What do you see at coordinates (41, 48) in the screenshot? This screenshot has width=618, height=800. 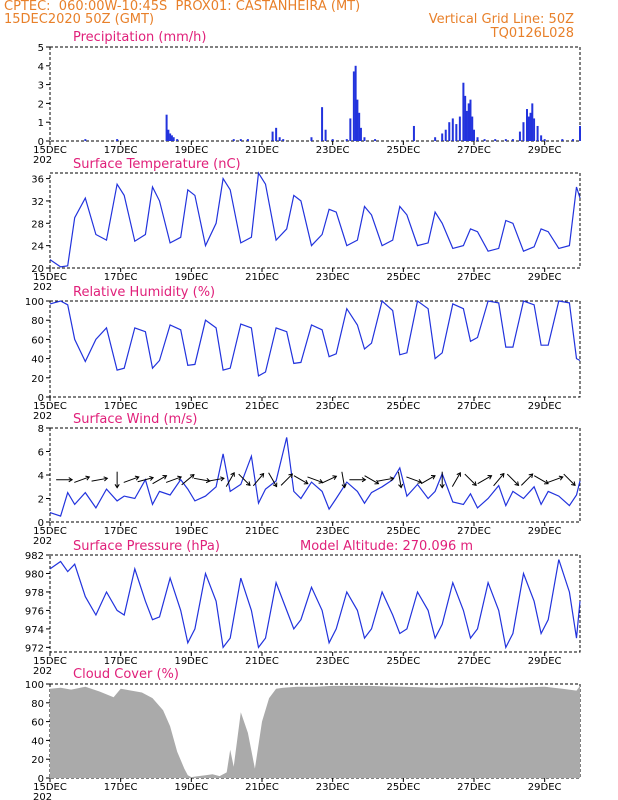 I see `precip-ytick-label: 5` at bounding box center [41, 48].